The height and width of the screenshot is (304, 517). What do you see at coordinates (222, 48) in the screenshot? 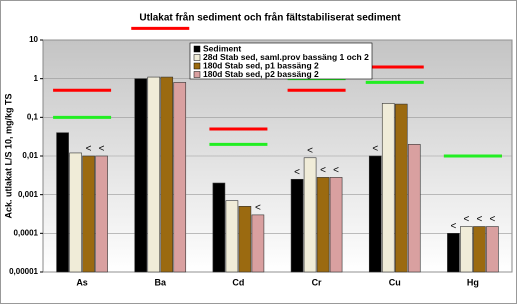
I see `legend-label: Sediment` at bounding box center [222, 48].